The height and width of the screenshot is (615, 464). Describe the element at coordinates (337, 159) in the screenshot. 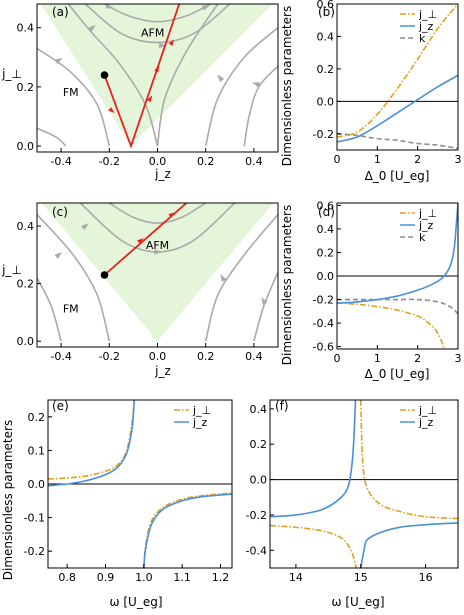

I see `xtick-label-0: 0` at that location.